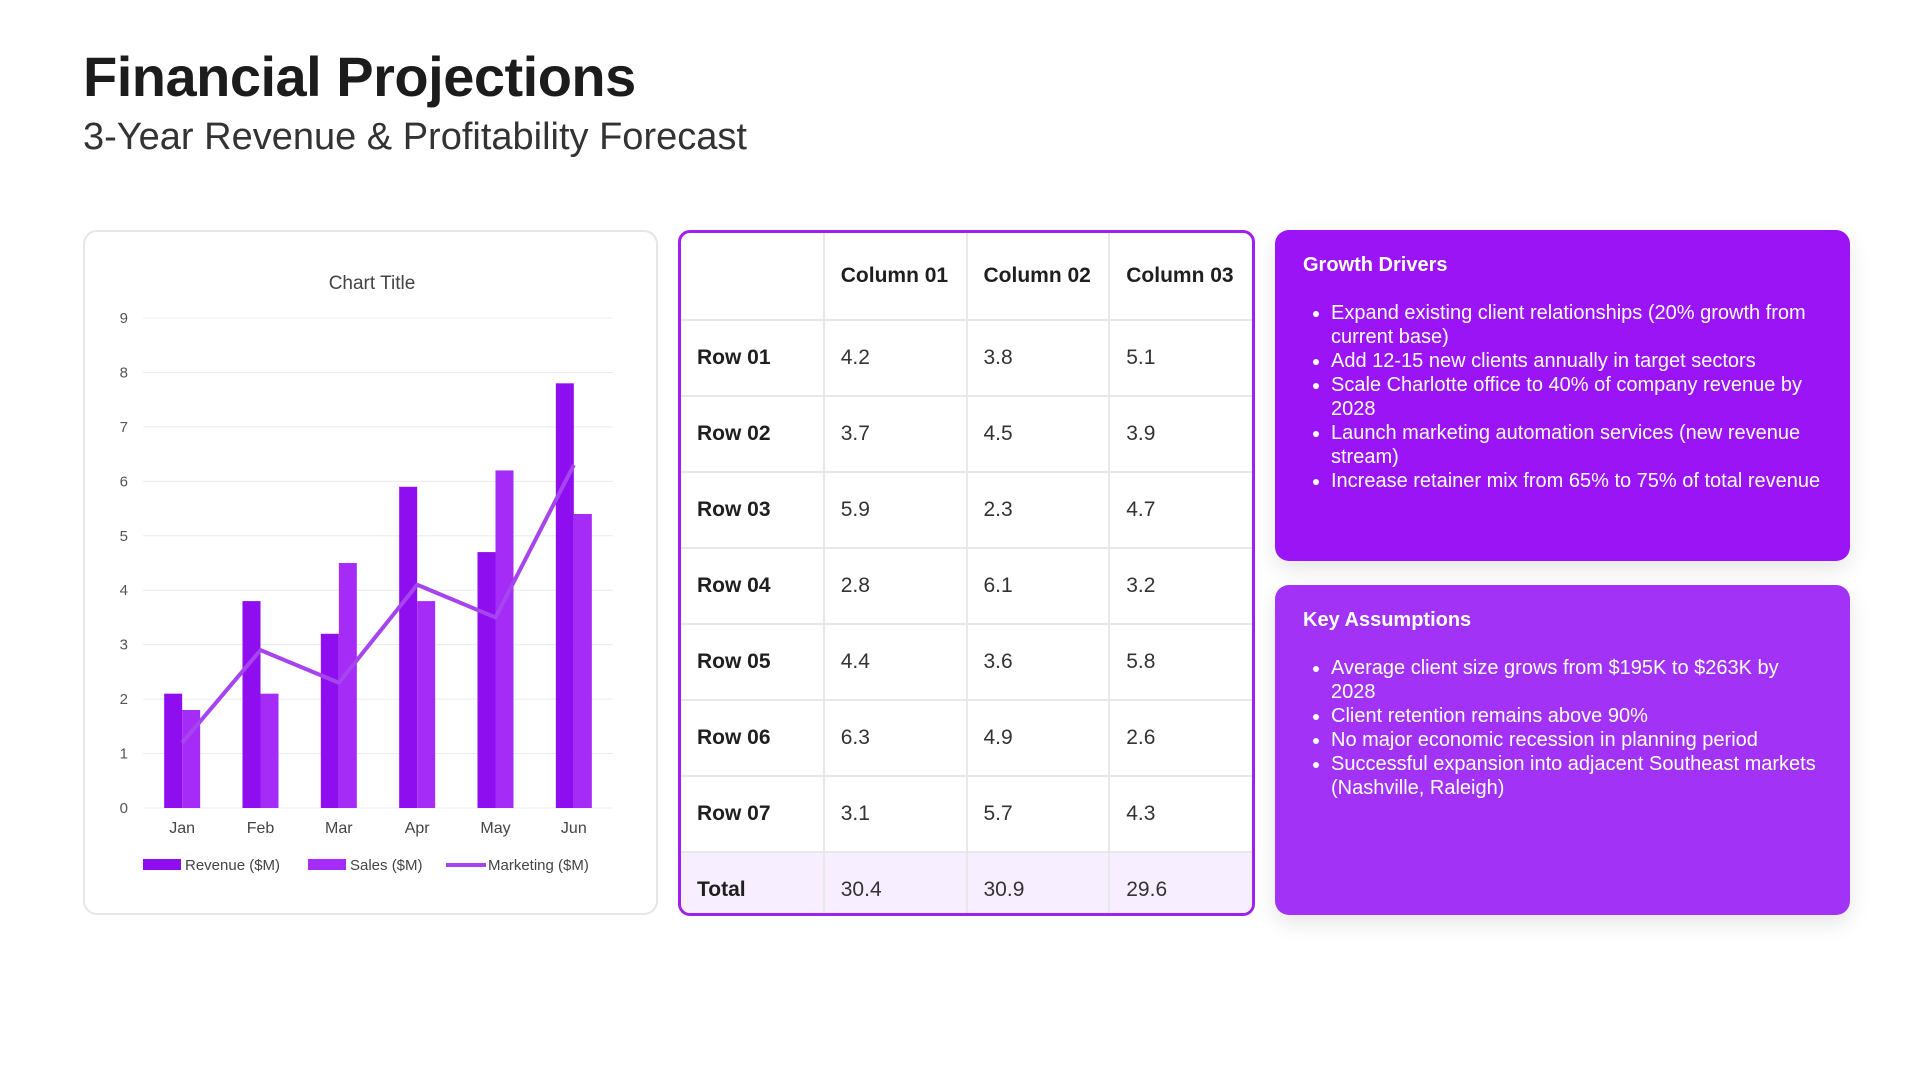  I want to click on table-cell: 3.7, so click(895, 434).